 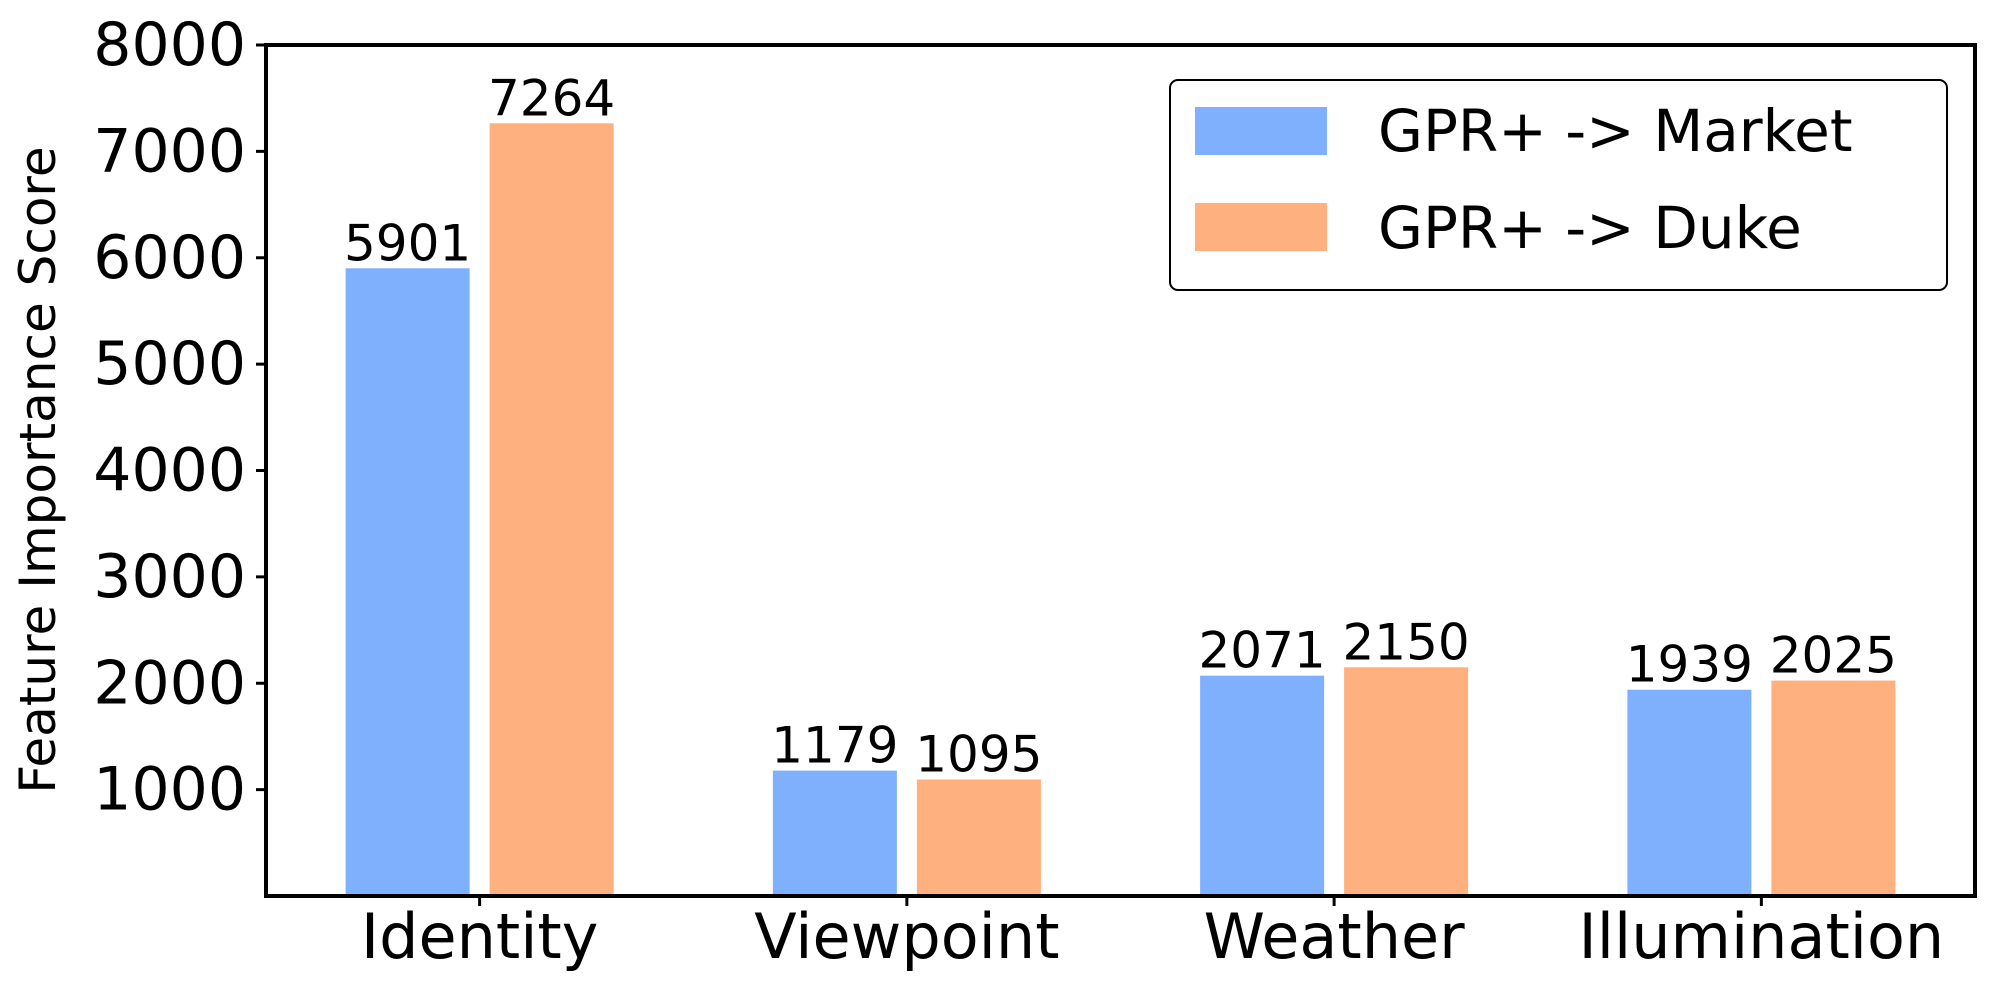 I want to click on x-tick-label-identity: Identity, so click(x=480, y=936).